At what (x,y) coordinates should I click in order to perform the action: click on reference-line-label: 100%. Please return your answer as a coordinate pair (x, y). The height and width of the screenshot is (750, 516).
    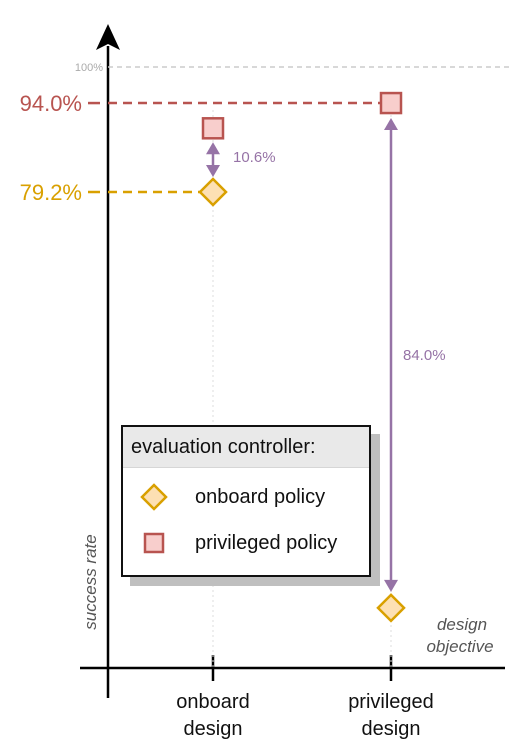
    Looking at the image, I should click on (89, 68).